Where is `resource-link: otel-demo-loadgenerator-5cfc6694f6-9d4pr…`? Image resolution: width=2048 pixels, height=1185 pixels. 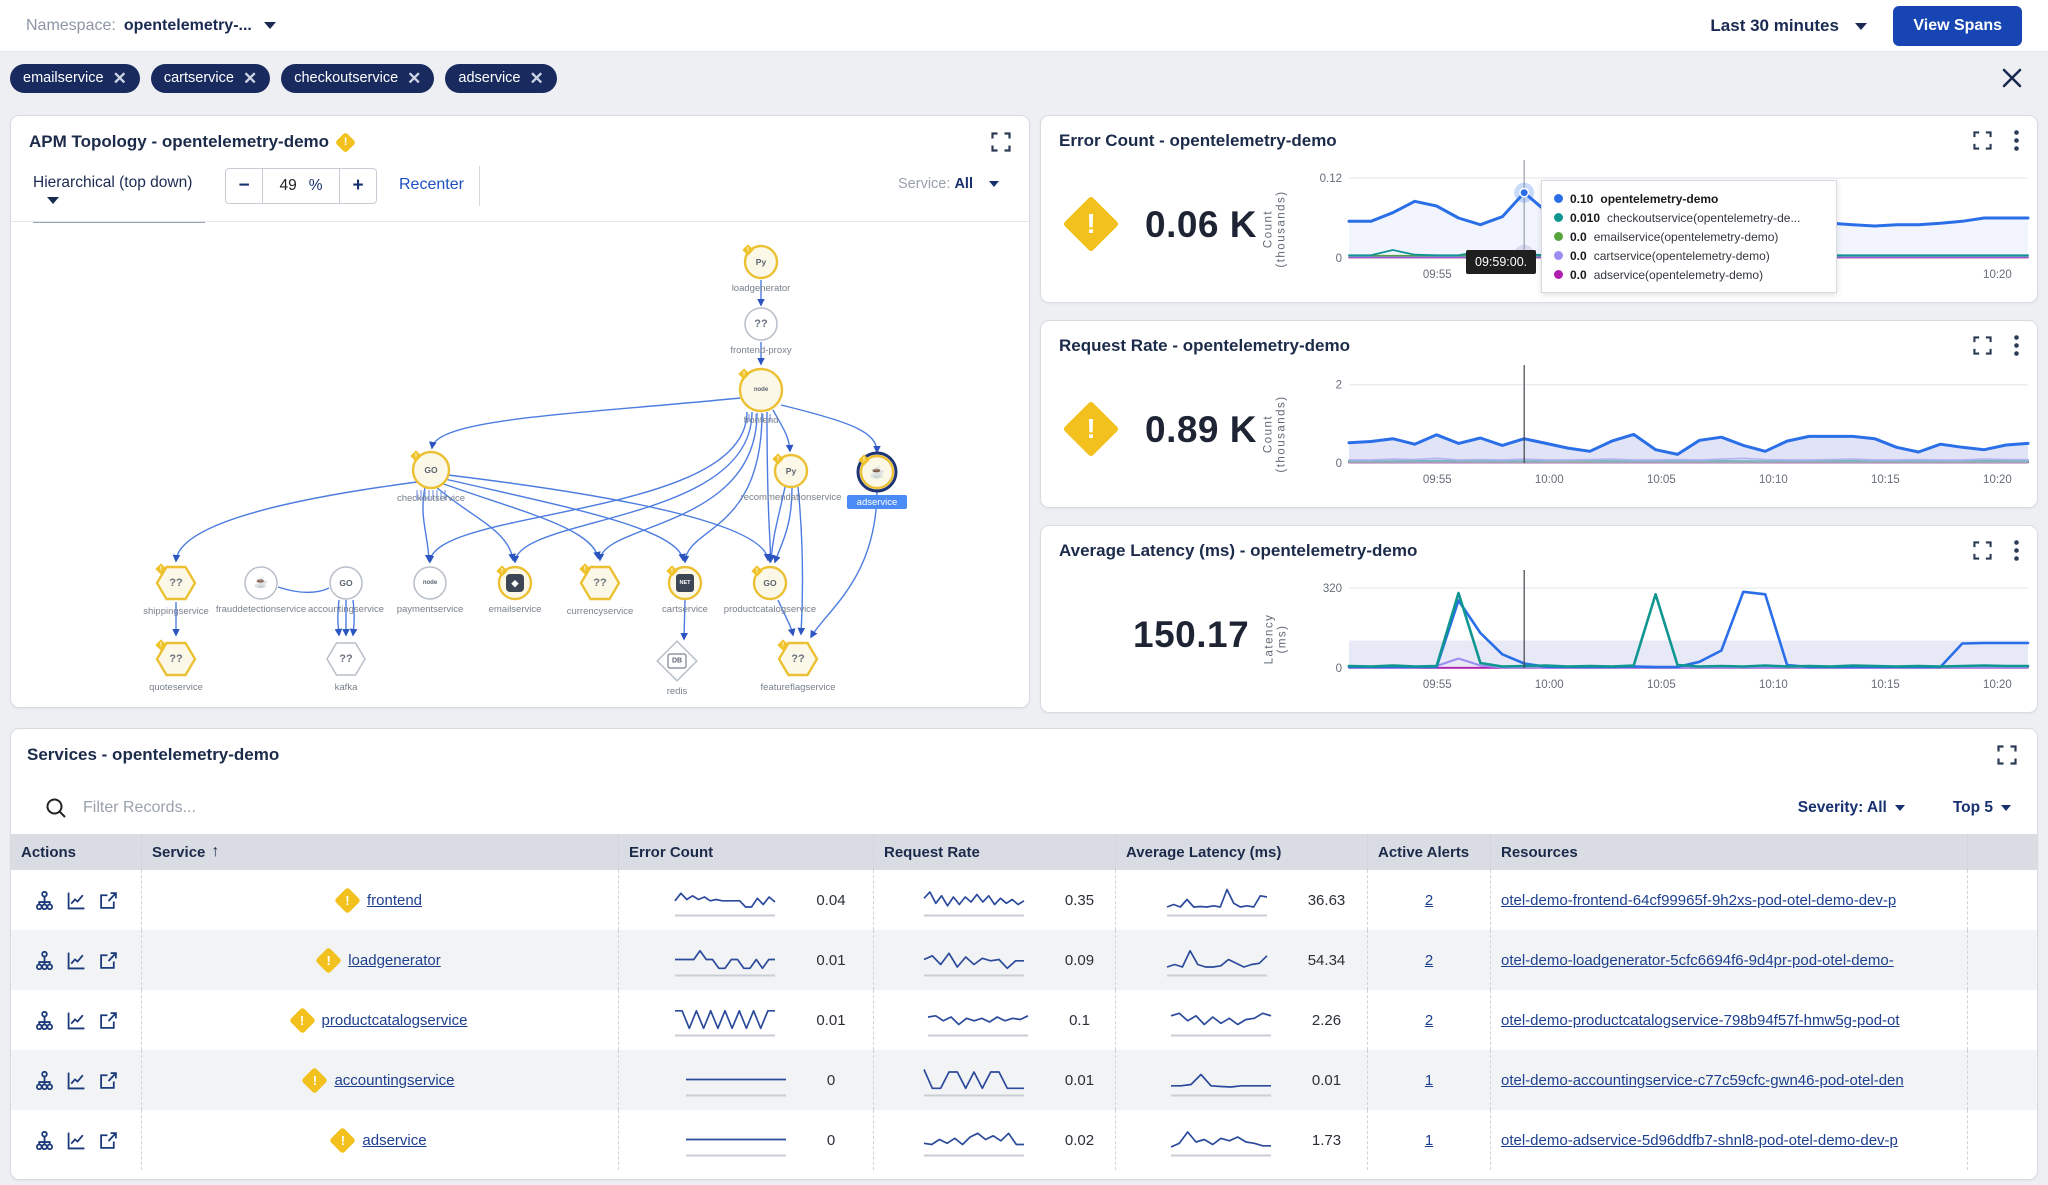 resource-link: otel-demo-loadgenerator-5cfc6694f6-9d4pr… is located at coordinates (1697, 960).